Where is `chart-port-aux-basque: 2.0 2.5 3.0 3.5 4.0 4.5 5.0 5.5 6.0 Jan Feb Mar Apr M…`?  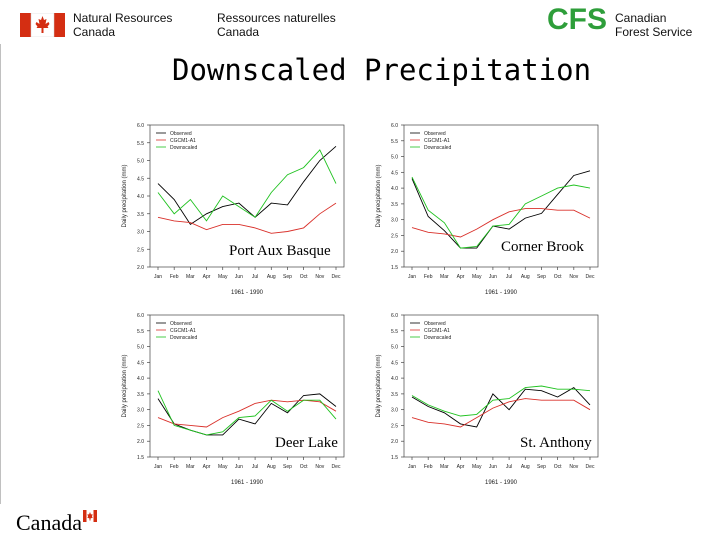
chart-port-aux-basque: 2.0 2.5 3.0 3.5 4.0 4.5 5.0 5.5 6.0 Jan Feb Mar Apr M… is located at coordinates (232, 210).